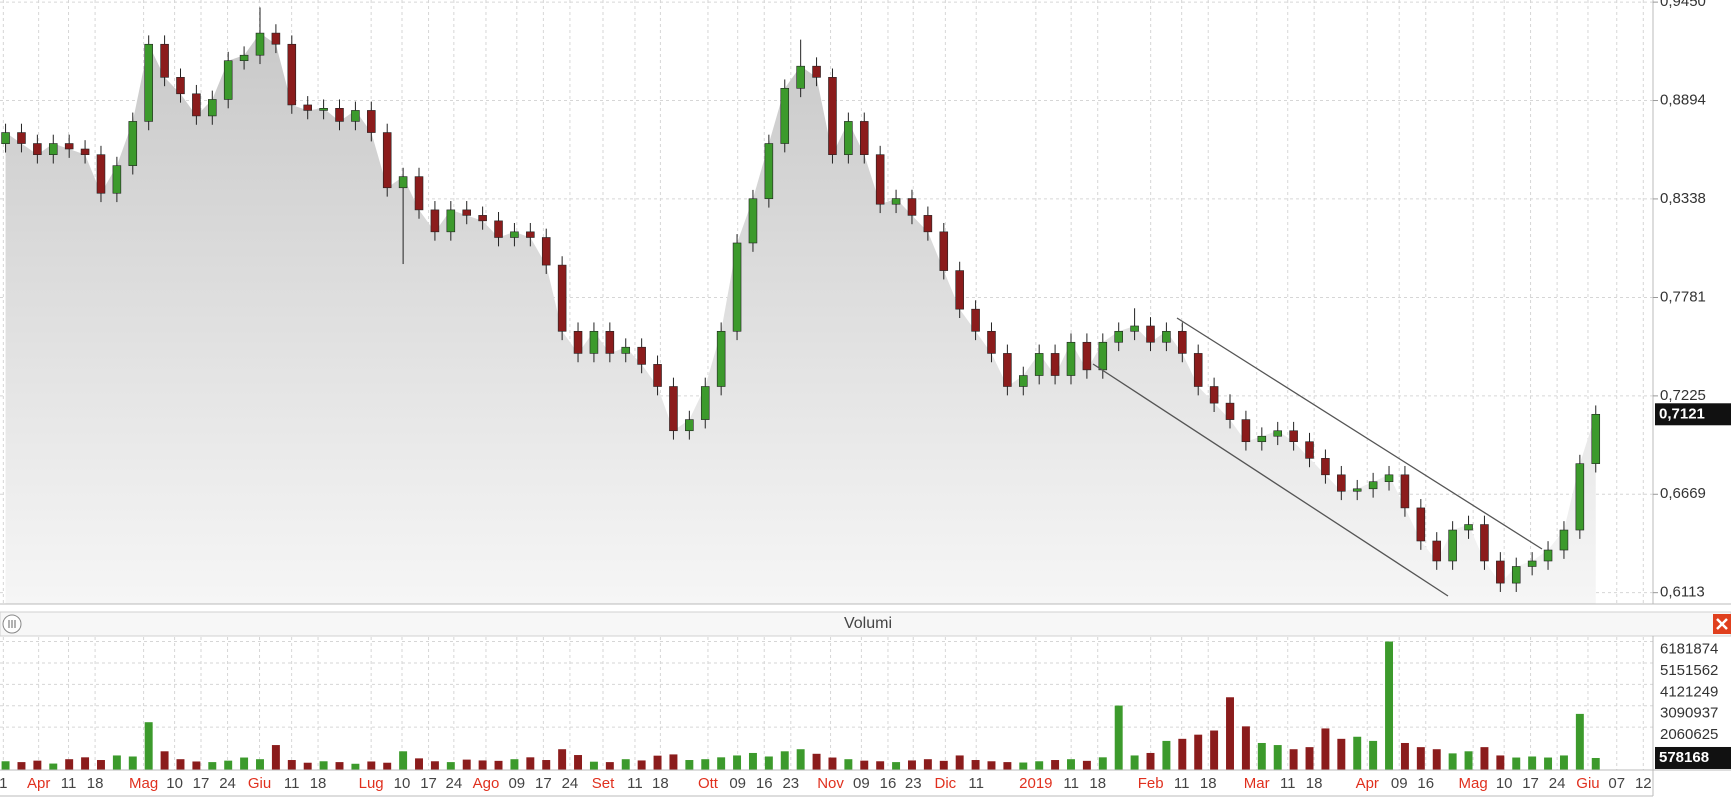  I want to click on volume-tick-label: 6181874, so click(1689, 649).